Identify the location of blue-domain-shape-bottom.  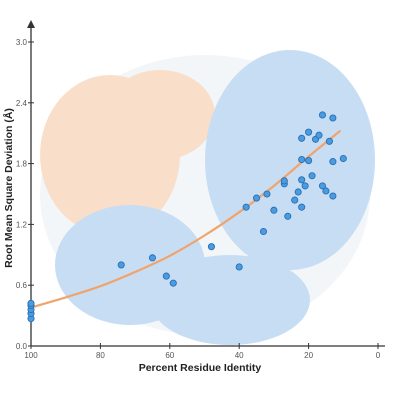
(230, 300).